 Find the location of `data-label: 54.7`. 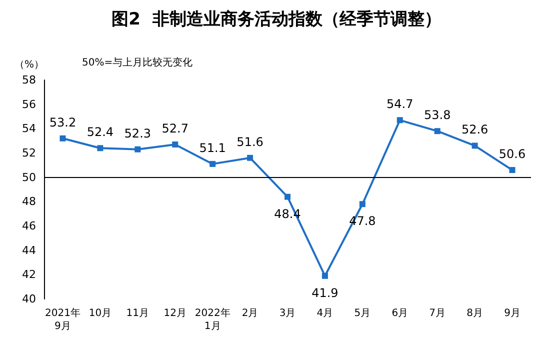

data-label: 54.7 is located at coordinates (400, 104).